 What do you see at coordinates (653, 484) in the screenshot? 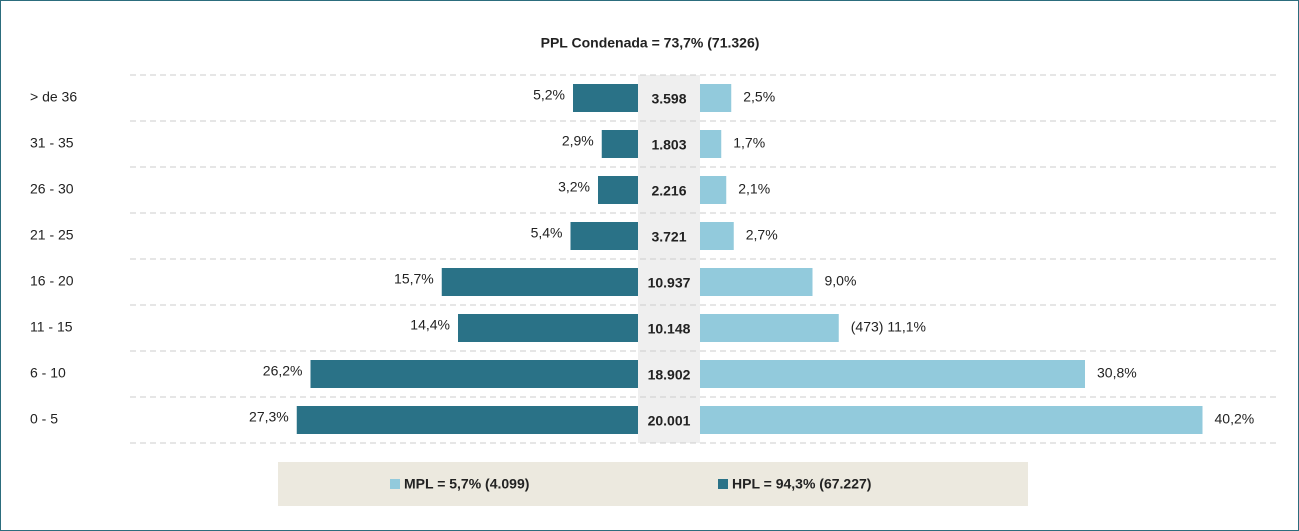
I see `legend` at bounding box center [653, 484].